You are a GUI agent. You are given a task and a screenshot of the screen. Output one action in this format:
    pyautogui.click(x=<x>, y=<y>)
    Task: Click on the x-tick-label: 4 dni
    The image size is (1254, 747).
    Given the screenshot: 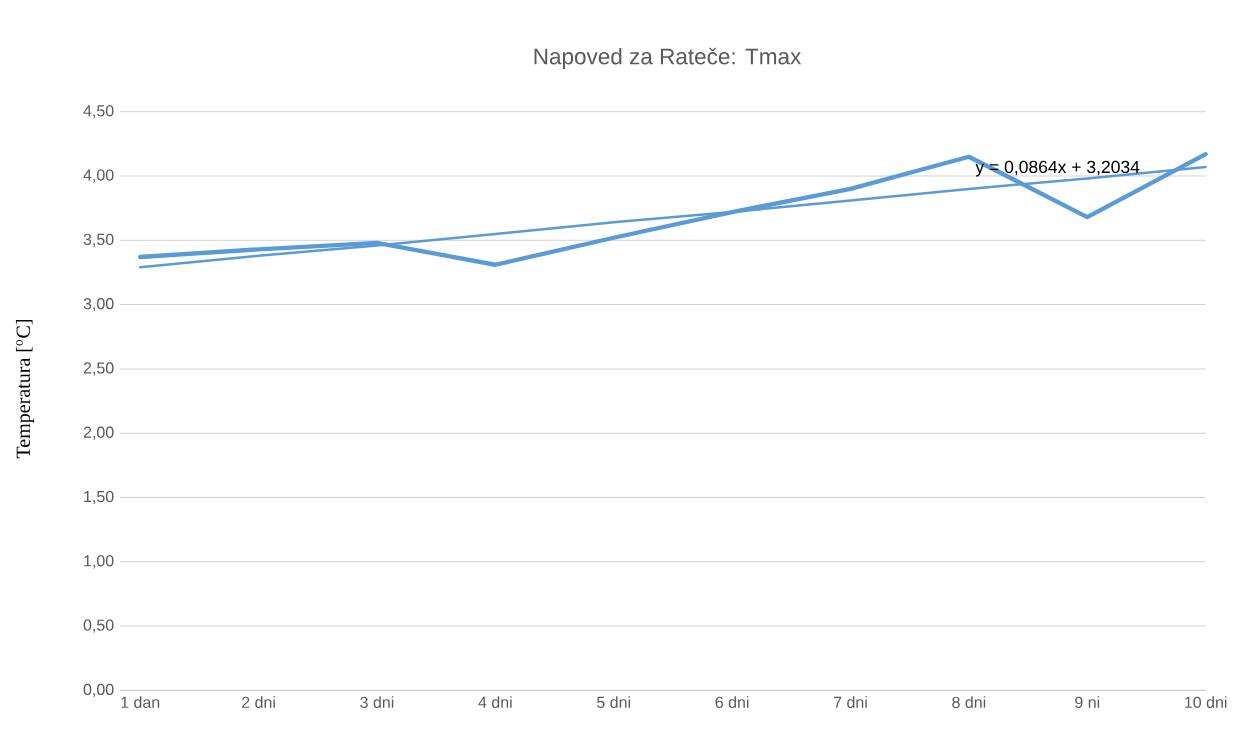 What is the action you would take?
    pyautogui.click(x=495, y=702)
    